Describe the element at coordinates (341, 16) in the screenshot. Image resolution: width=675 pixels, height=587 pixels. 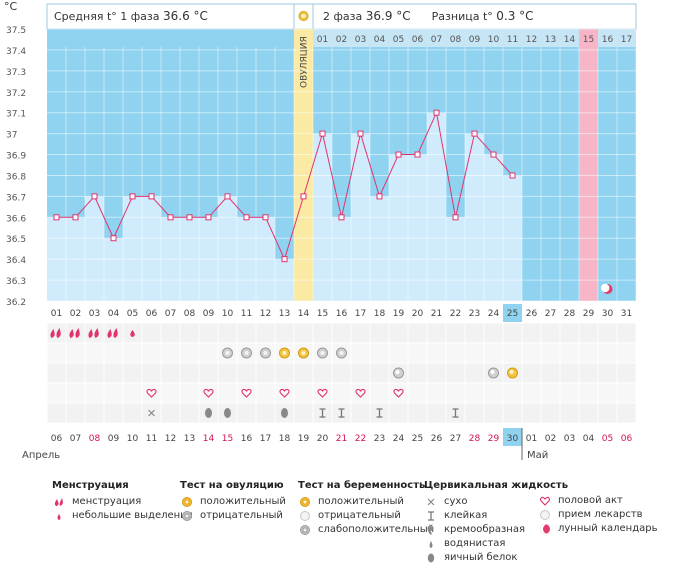
I see `header-band` at that location.